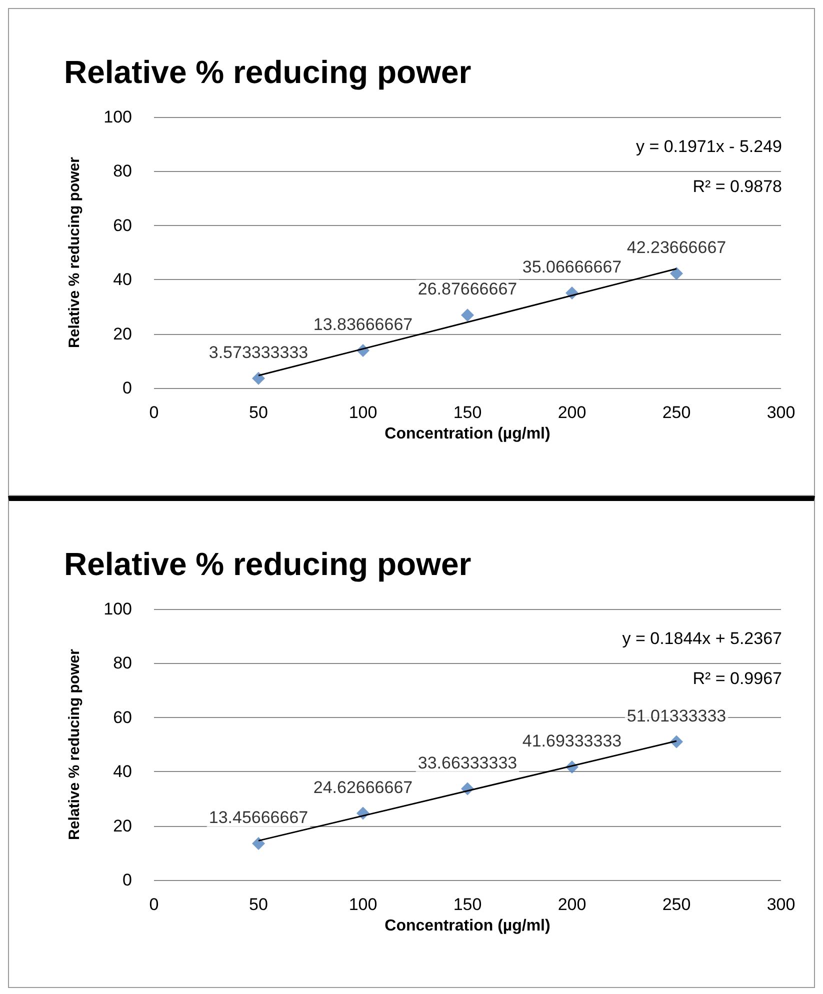 Image resolution: width=823 pixels, height=994 pixels. What do you see at coordinates (676, 716) in the screenshot?
I see `data-label: 51.01333333` at bounding box center [676, 716].